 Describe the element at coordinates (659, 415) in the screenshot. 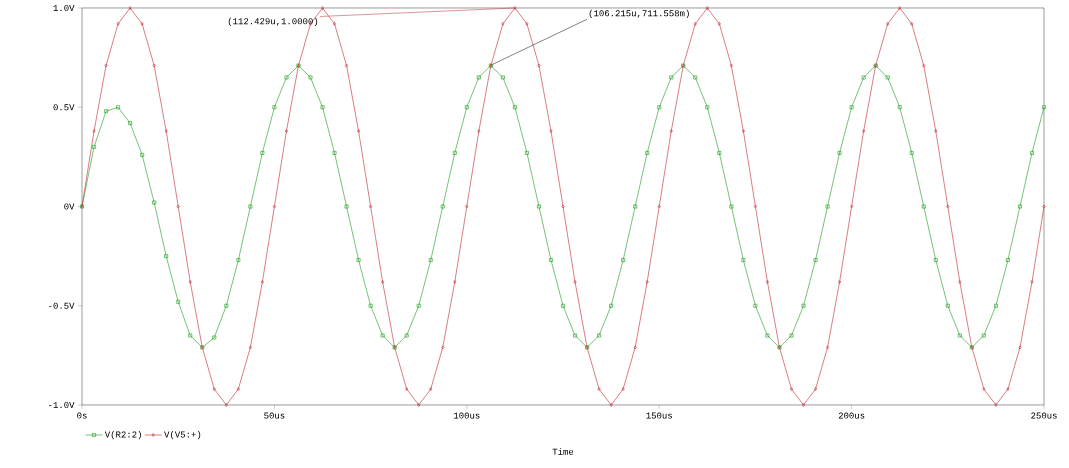

I see `x-tick-label: 150us` at that location.